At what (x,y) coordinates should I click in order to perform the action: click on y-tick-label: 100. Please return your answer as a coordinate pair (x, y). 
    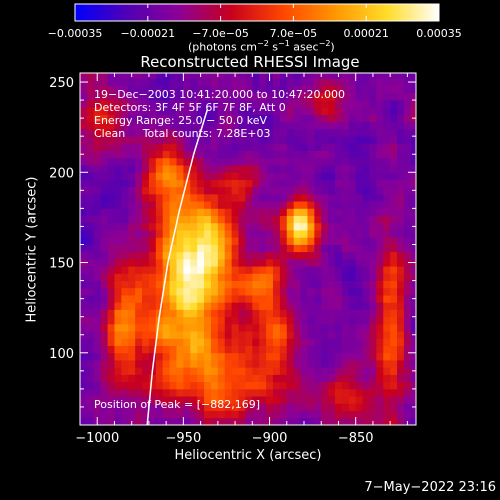
    Looking at the image, I should click on (61, 354).